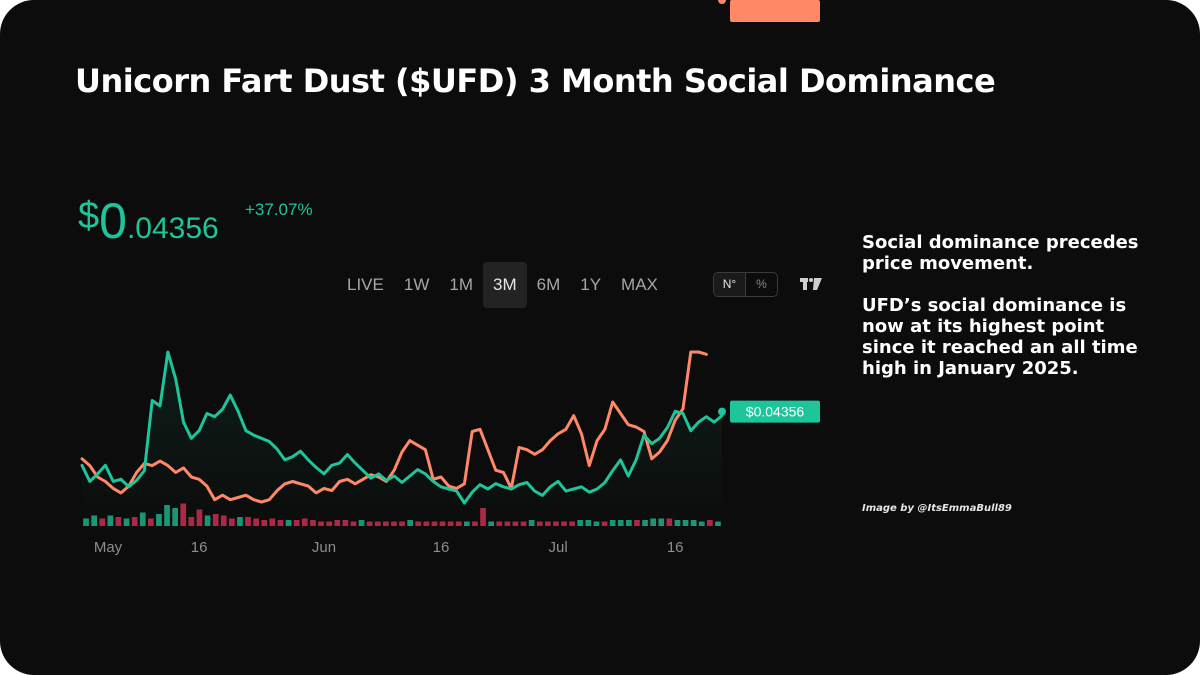  What do you see at coordinates (108, 547) in the screenshot?
I see `x-tick-label: May` at bounding box center [108, 547].